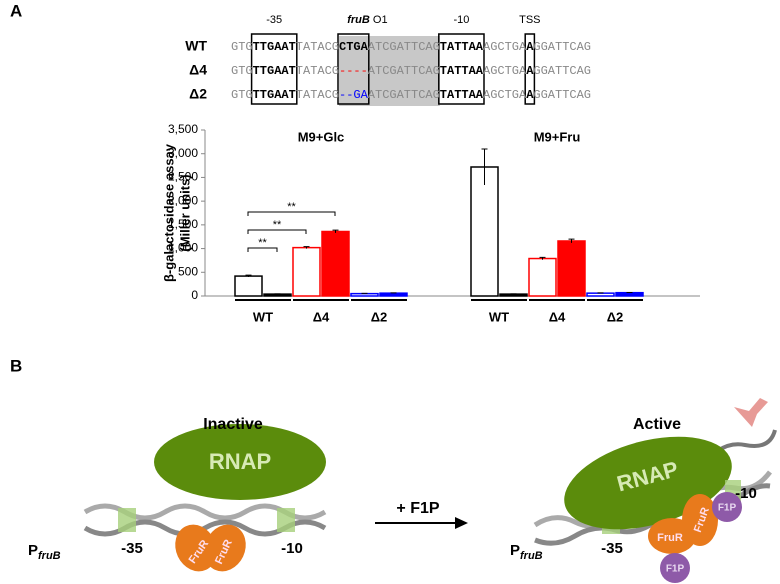 The width and height of the screenshot is (780, 584). What do you see at coordinates (557, 136) in the screenshot?
I see `panel-title: M9+Fru` at bounding box center [557, 136].